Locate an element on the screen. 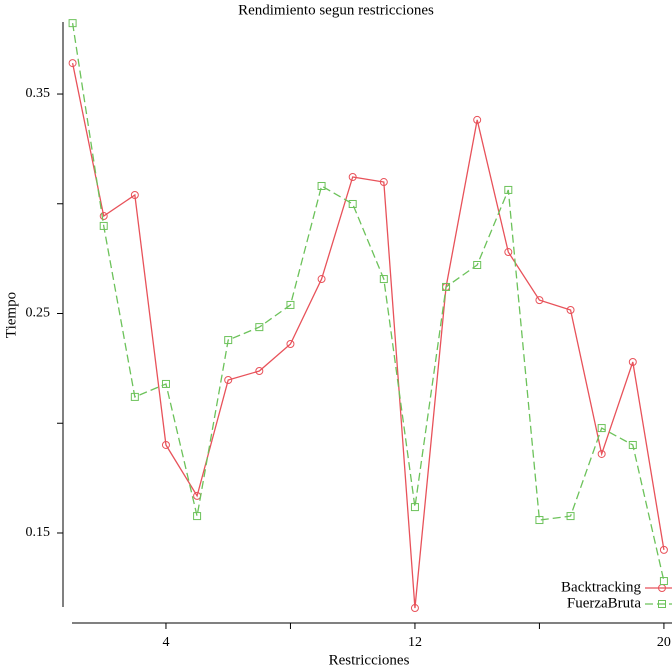 The image size is (672, 672). x-tick-label: 12 is located at coordinates (415, 642).